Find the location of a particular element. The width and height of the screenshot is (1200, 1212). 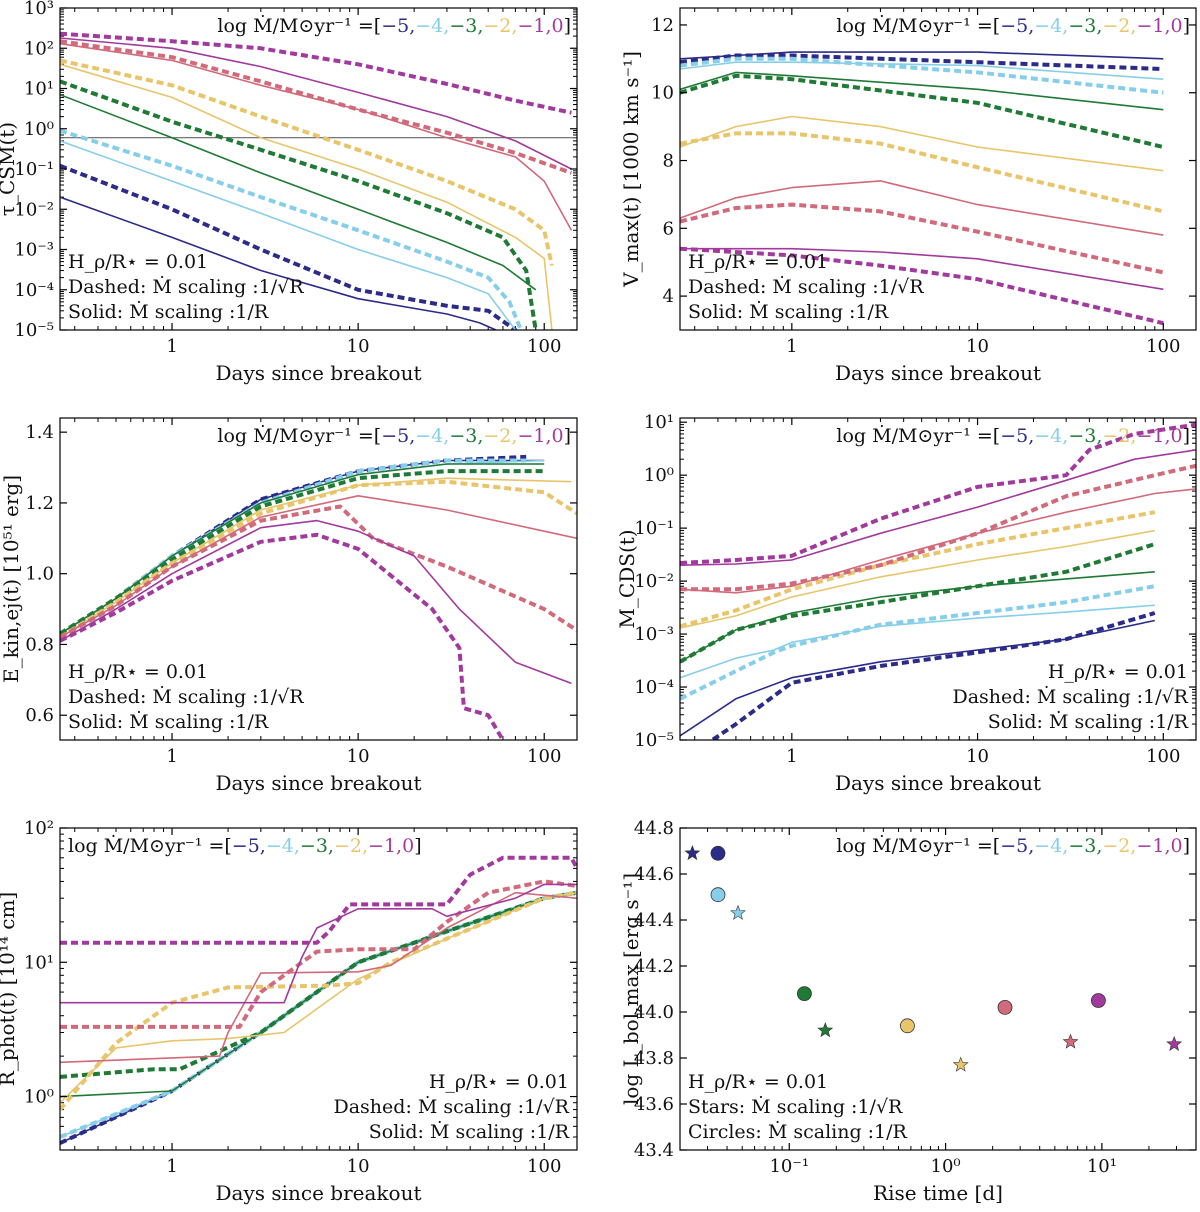

axis-ticks: 1 10 100 10⁻⁵ 10⁻⁴ 10⁻³ 10⁻² 10⁻¹ 10⁰ 10¹ 10² 10³ is located at coordinates (295, 178).